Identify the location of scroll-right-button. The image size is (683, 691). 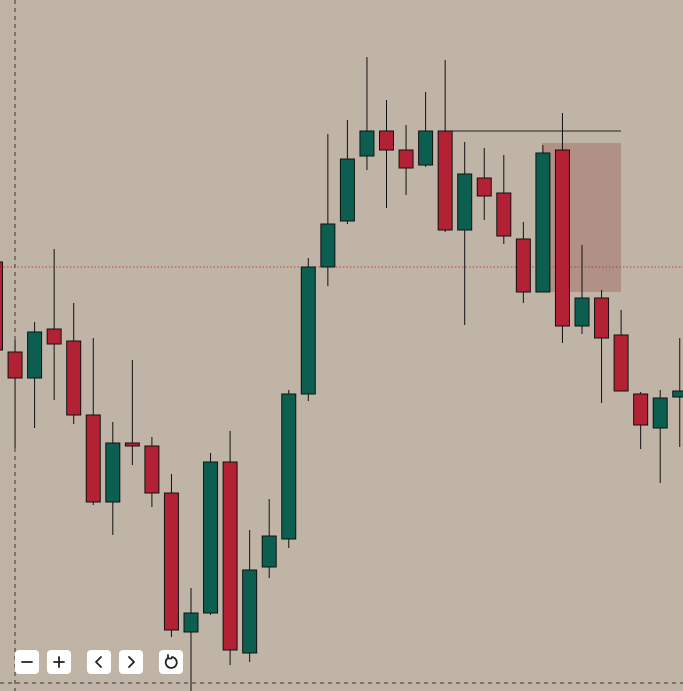
(131, 662).